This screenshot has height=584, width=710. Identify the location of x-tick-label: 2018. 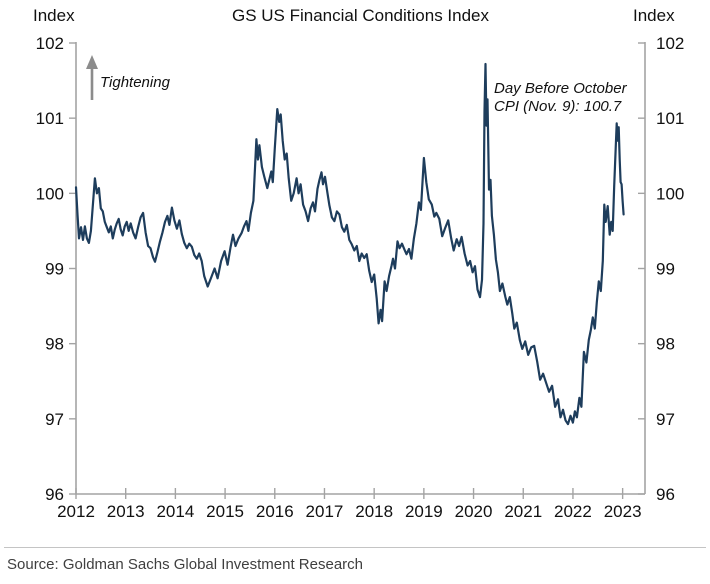
(374, 511).